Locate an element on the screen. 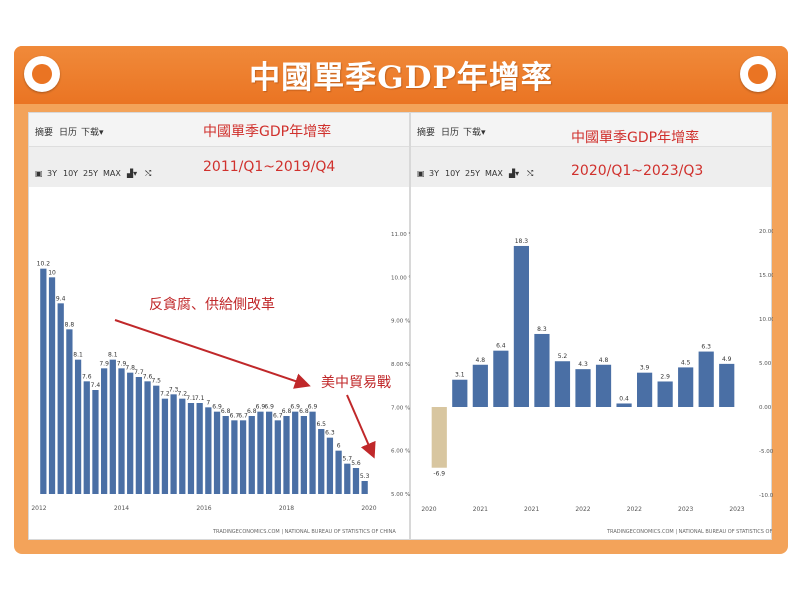 The image size is (800, 600). data-label: 0.4 is located at coordinates (624, 398).